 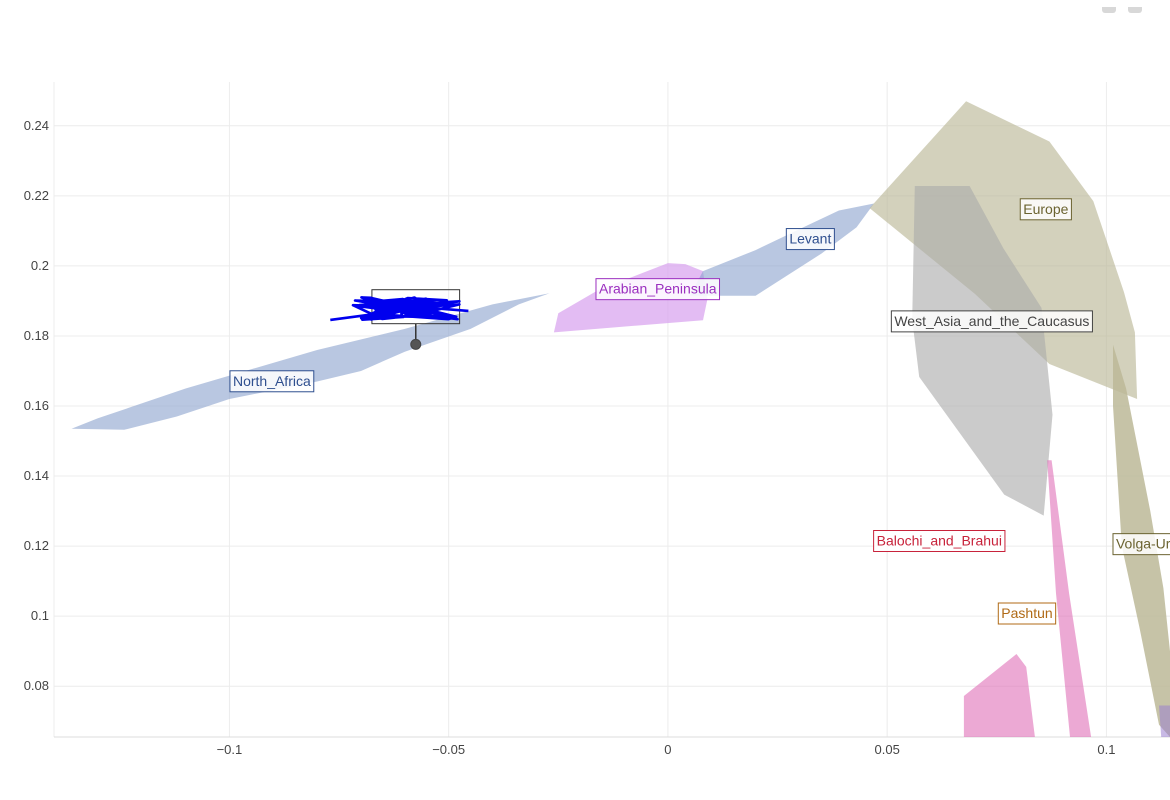 What do you see at coordinates (1130, 6) in the screenshot?
I see `plot-modebar` at bounding box center [1130, 6].